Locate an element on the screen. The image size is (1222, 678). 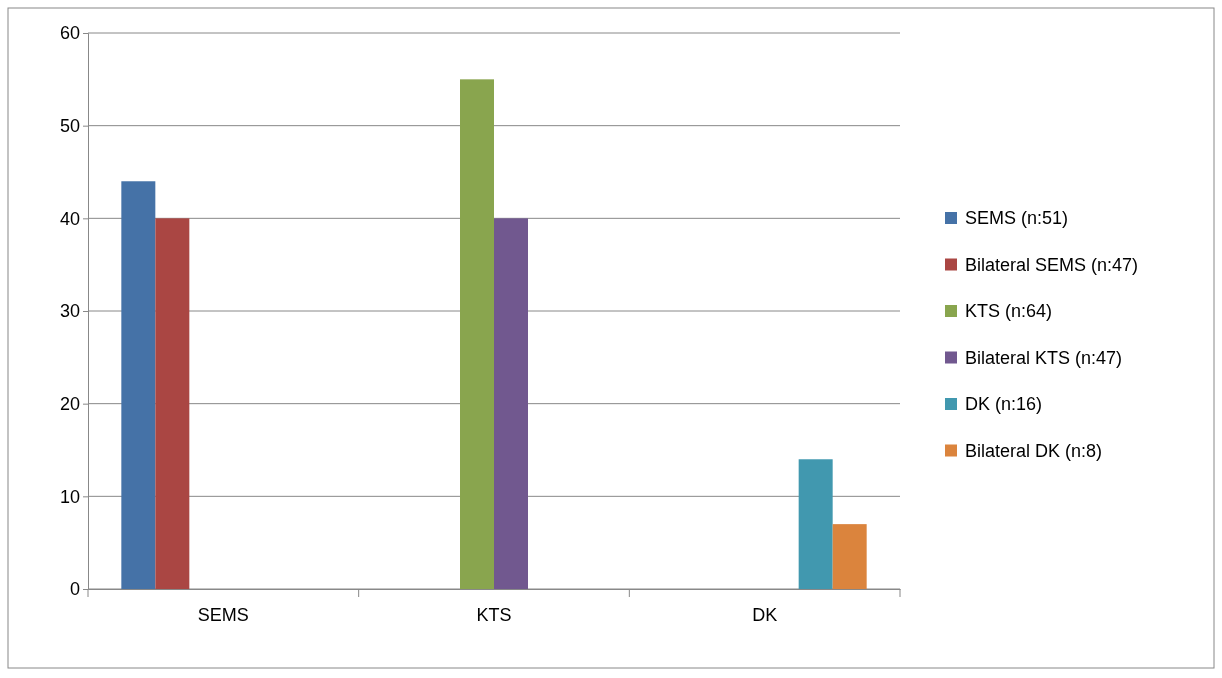
legend-label: SEMS (n:51) is located at coordinates (1017, 218).